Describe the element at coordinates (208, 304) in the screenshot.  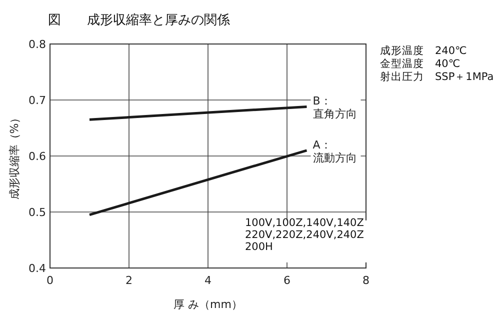
I see `x-axis-title: 厚 み（mm）` at that location.